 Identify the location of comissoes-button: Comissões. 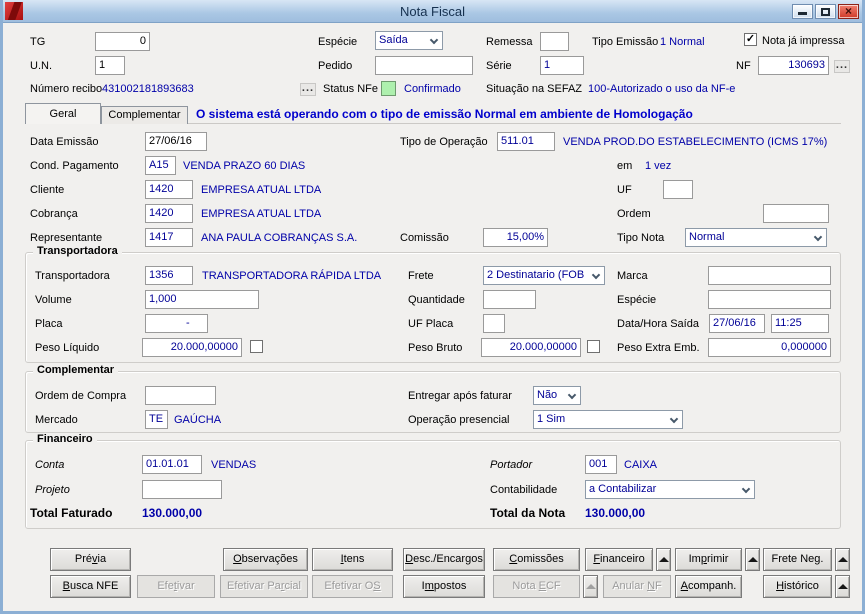
(536, 559).